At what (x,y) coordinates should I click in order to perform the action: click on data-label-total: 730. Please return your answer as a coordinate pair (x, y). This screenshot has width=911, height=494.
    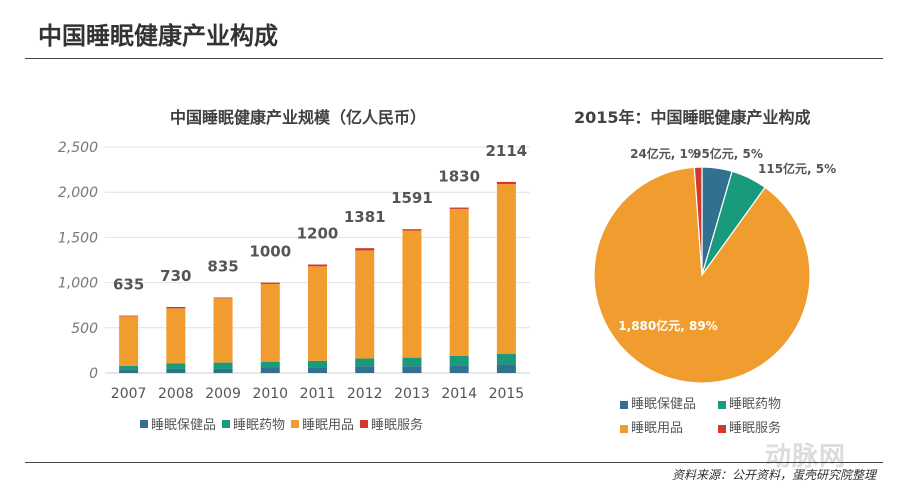
    Looking at the image, I should click on (175, 276).